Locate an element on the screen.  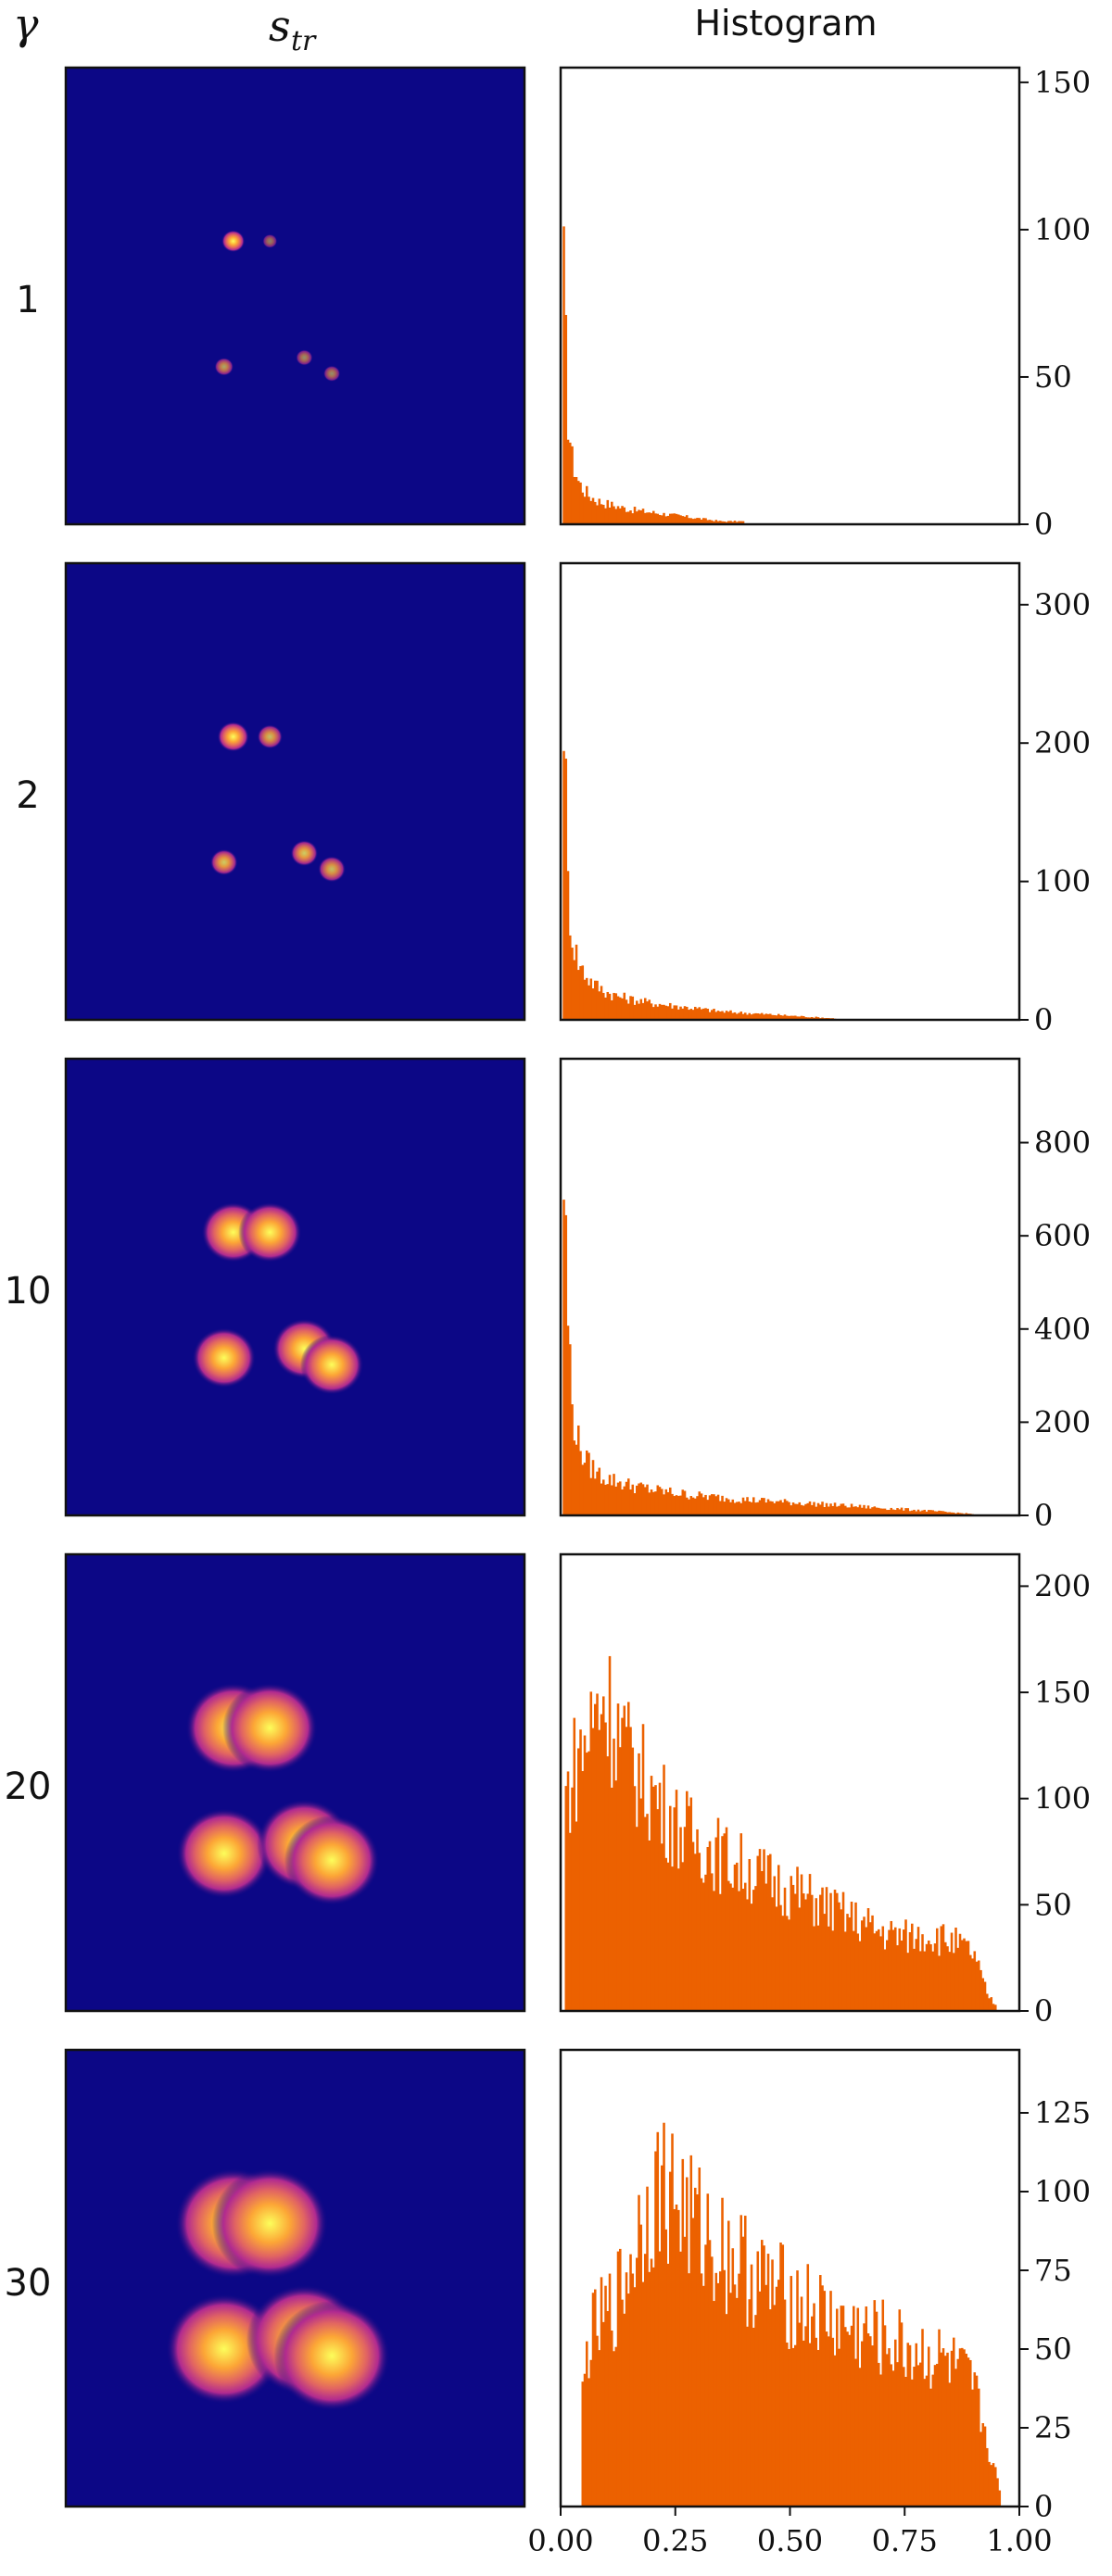
y-tick-label: 125 is located at coordinates (1062, 2112).